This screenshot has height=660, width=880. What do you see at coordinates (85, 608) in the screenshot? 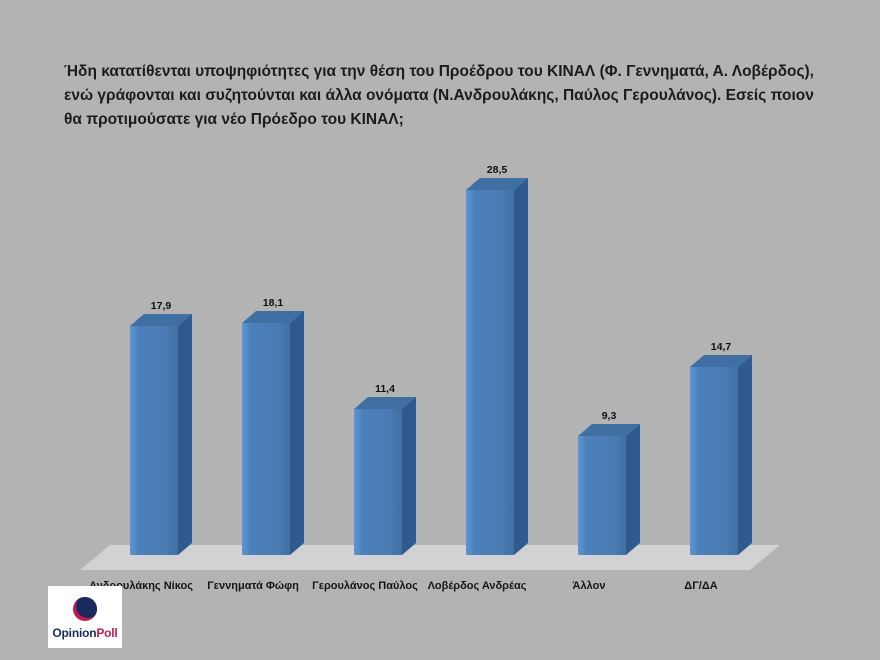
I see `opinionpoll-logo-icon` at bounding box center [85, 608].